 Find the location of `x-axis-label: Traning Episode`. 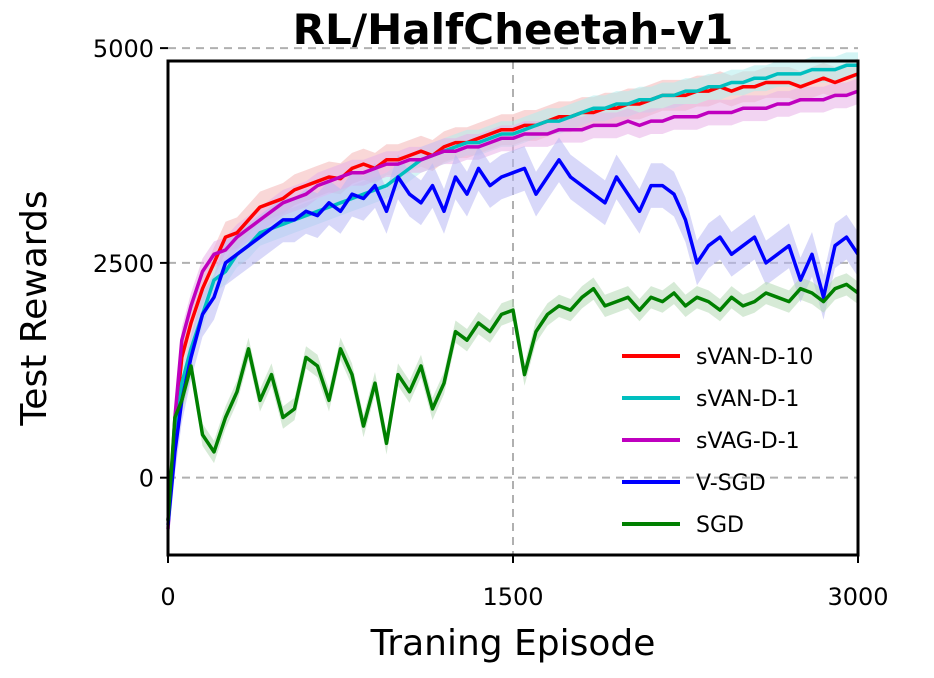

x-axis-label: Traning Episode is located at coordinates (513, 643).